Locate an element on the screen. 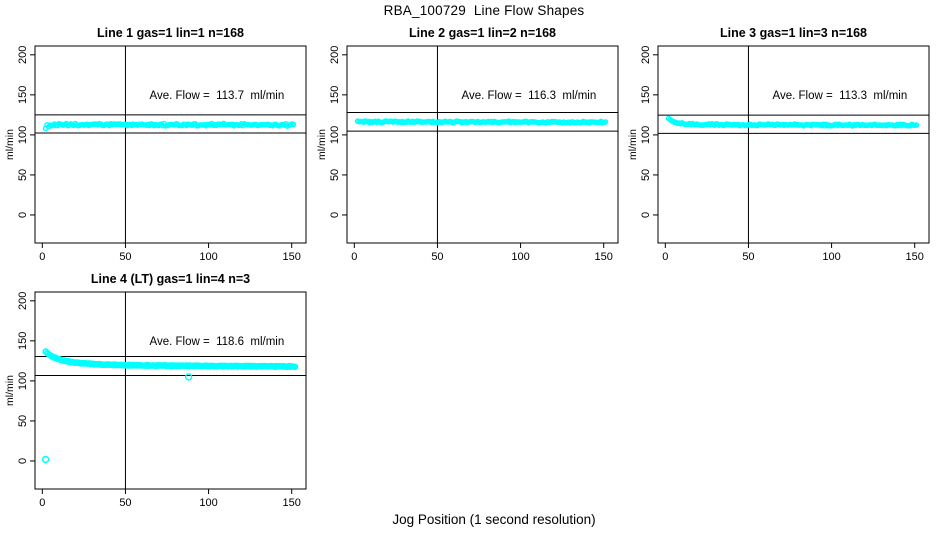 This screenshot has width=936, height=540. panel-title: Line 4 (LT) gas=1 lin=4 n=3 is located at coordinates (170, 279).